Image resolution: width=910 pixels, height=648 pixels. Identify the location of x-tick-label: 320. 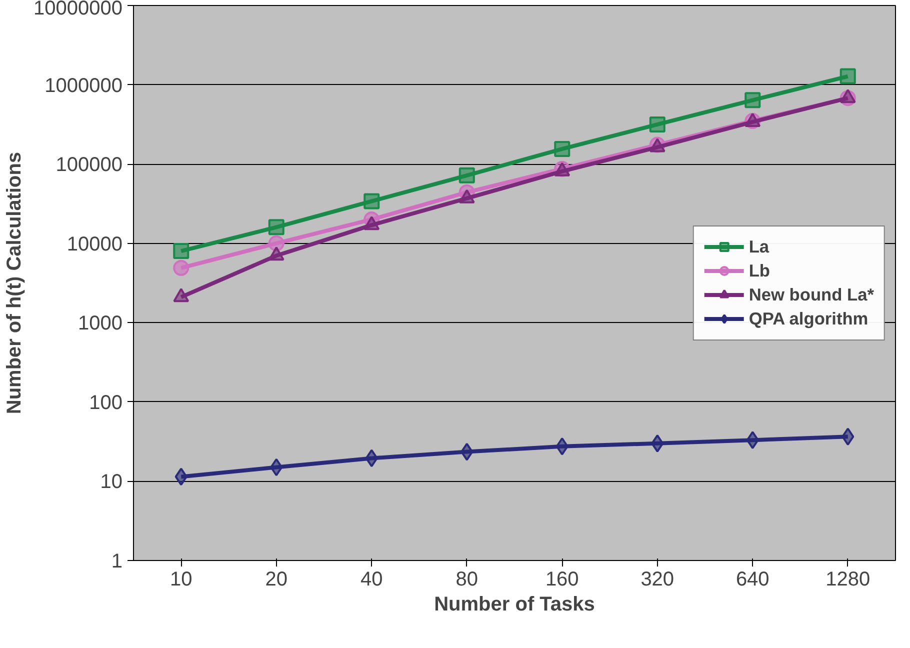
(657, 579).